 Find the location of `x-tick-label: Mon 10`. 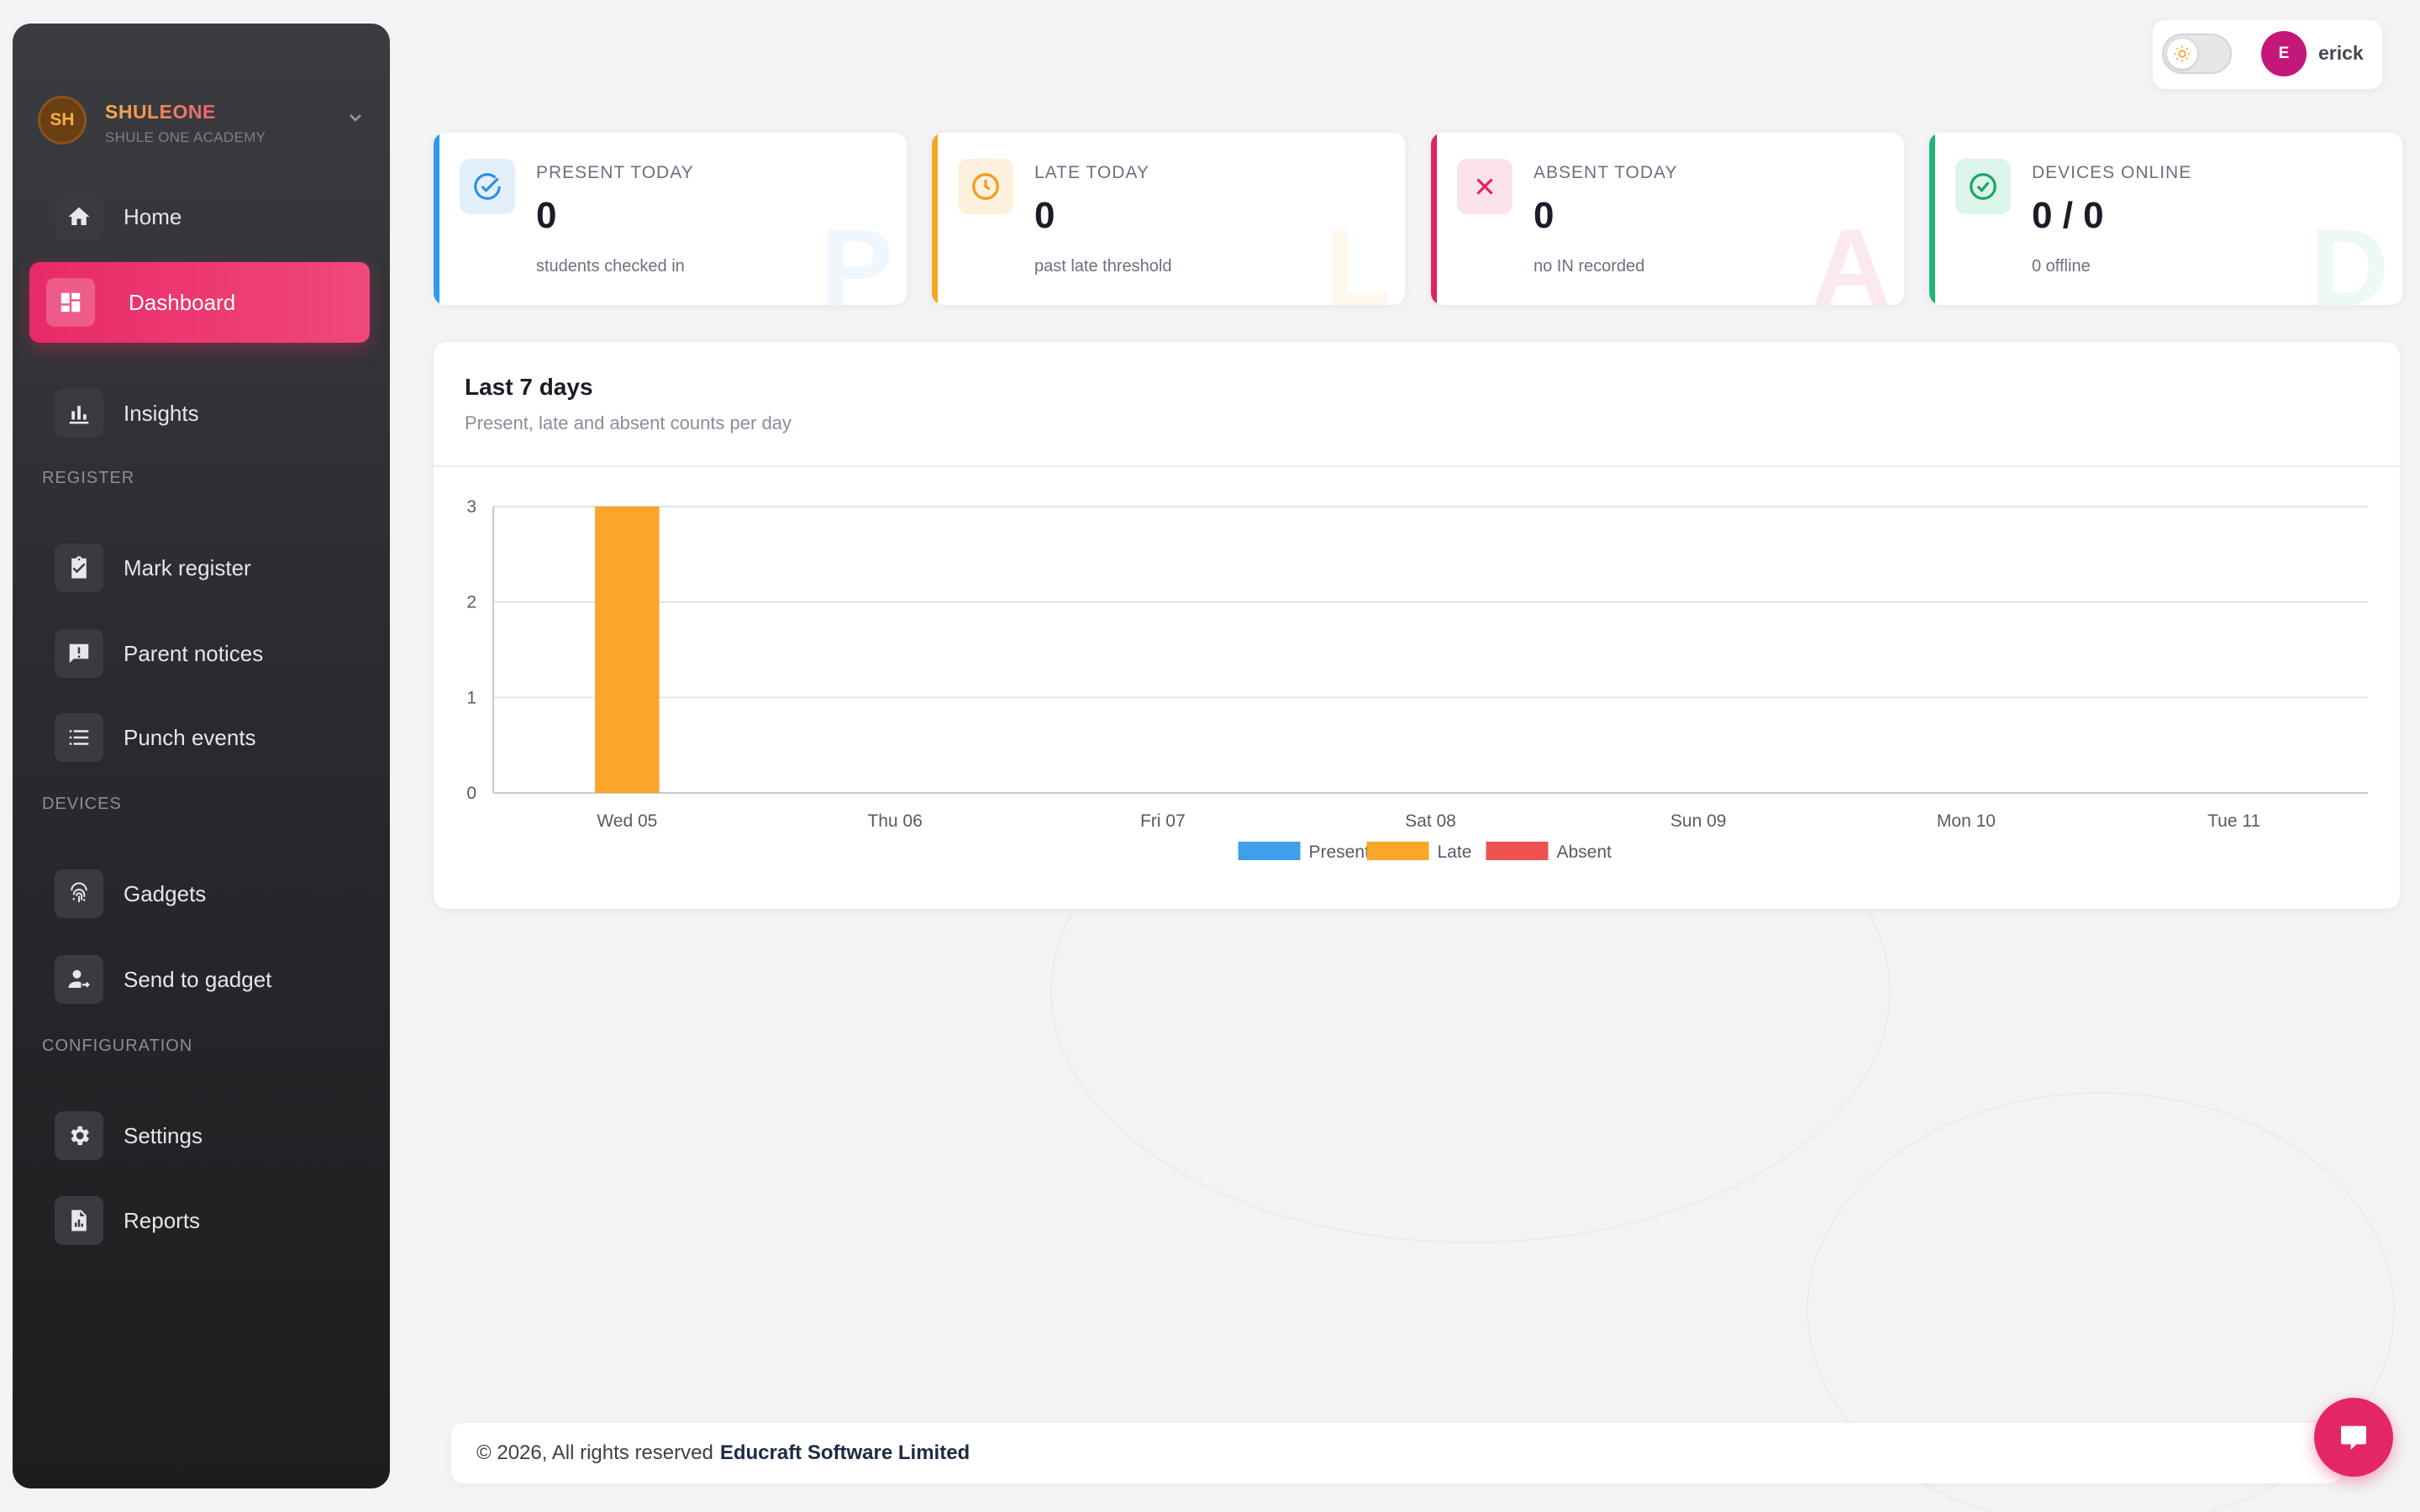

x-tick-label: Mon 10 is located at coordinates (1967, 821).